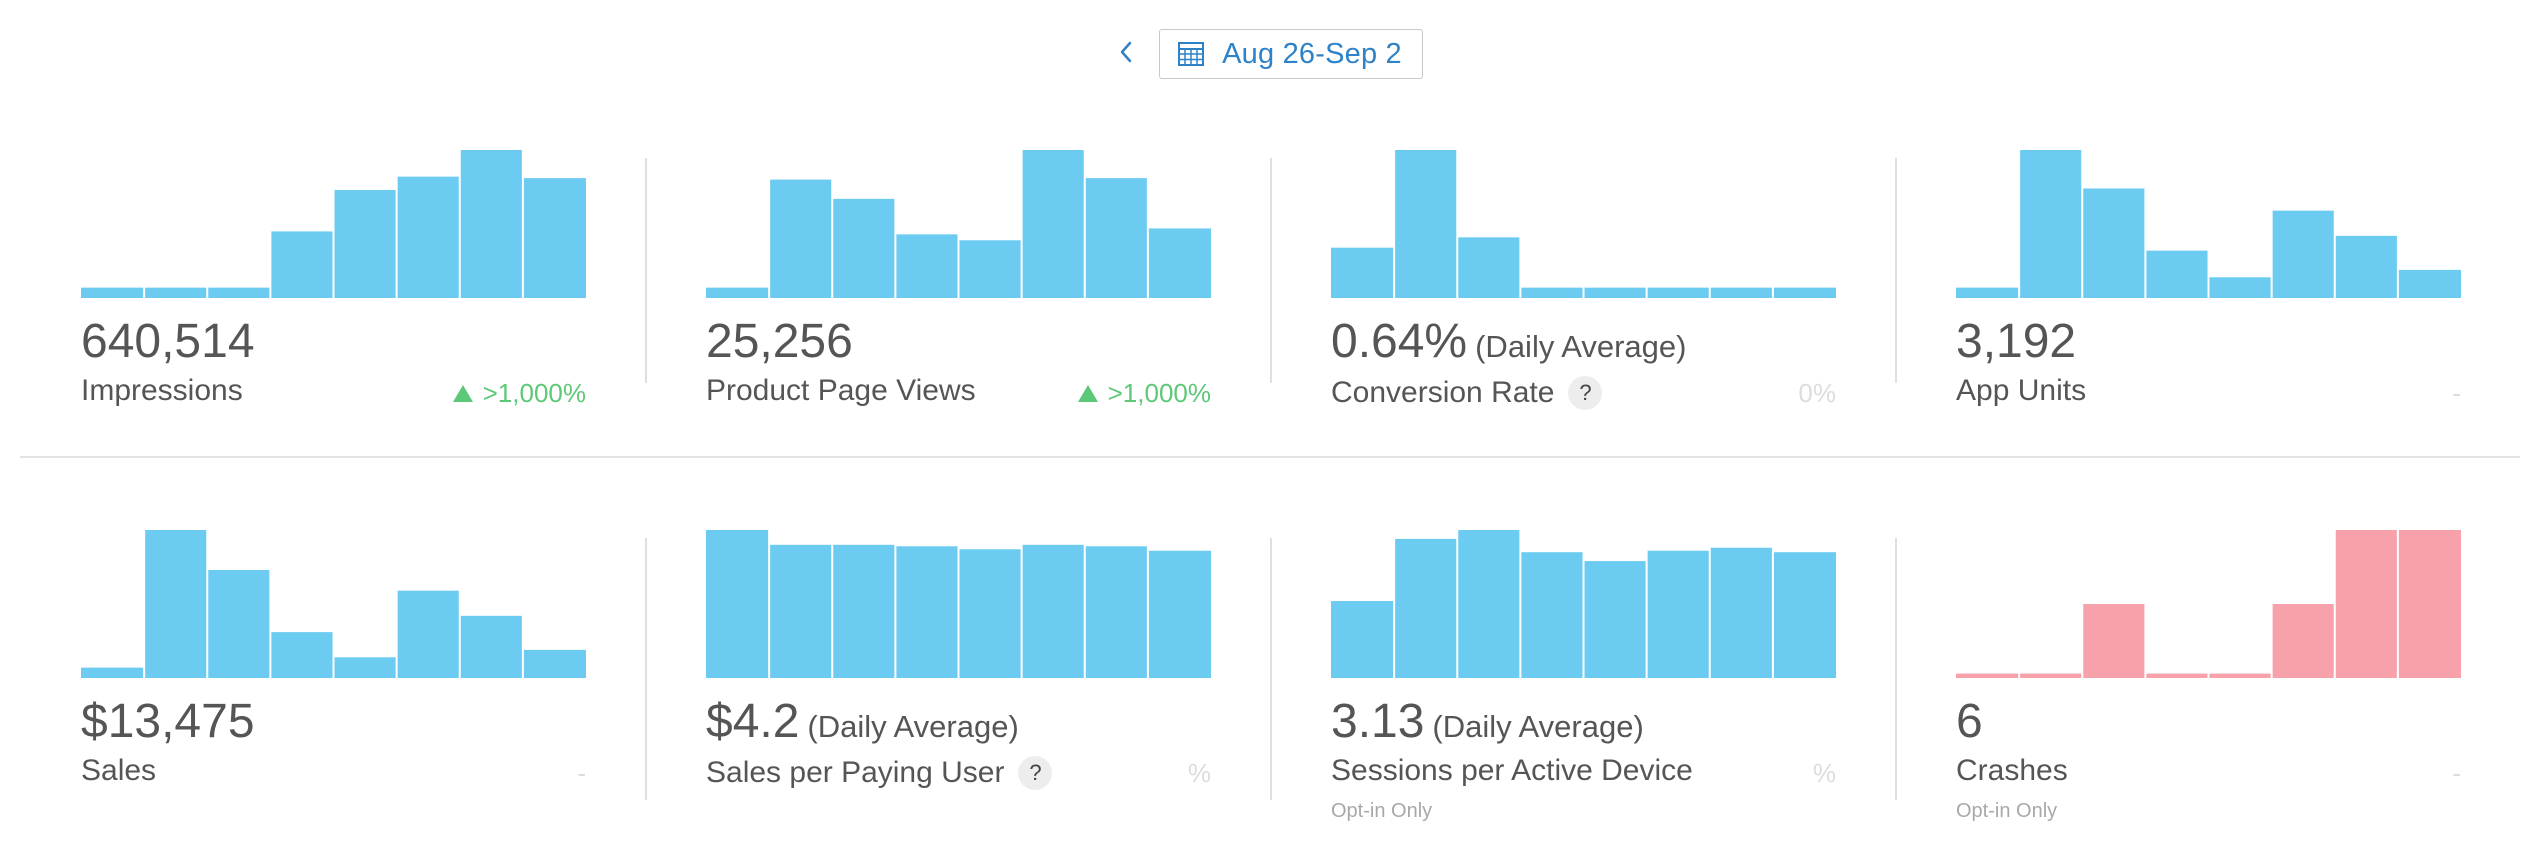  Describe the element at coordinates (2021, 391) in the screenshot. I see `metric-label: App Units` at that location.